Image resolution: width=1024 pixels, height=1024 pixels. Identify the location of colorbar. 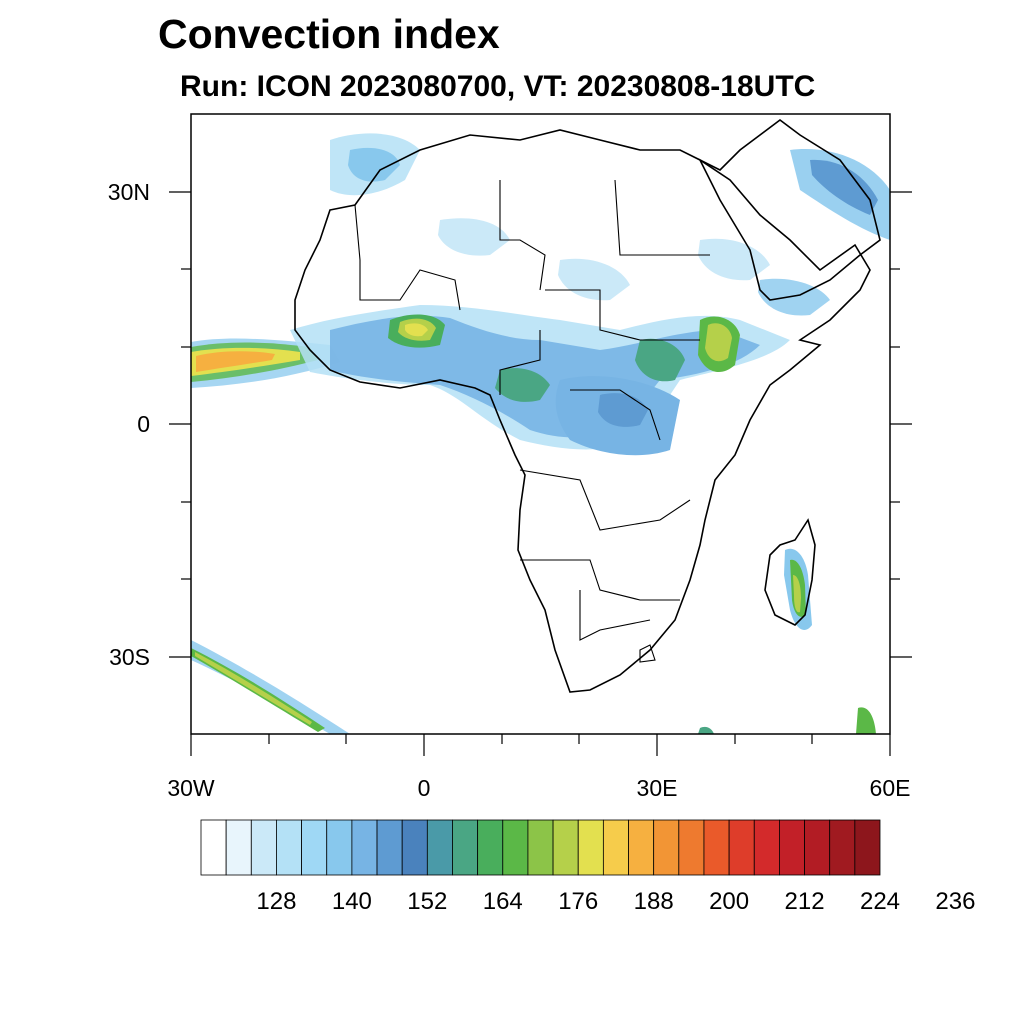
(540, 847).